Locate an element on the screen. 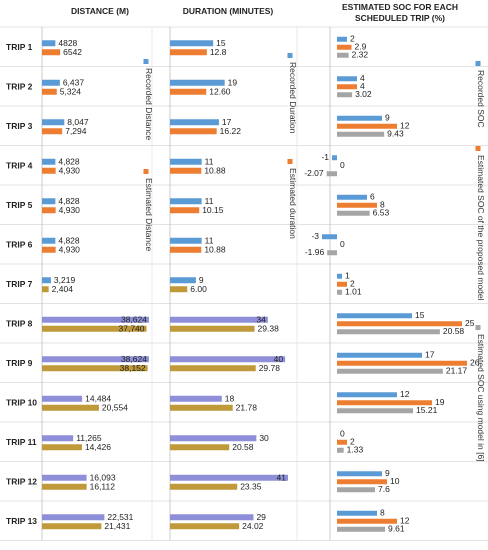 The width and height of the screenshot is (488, 550). value-label: 18 is located at coordinates (230, 398).